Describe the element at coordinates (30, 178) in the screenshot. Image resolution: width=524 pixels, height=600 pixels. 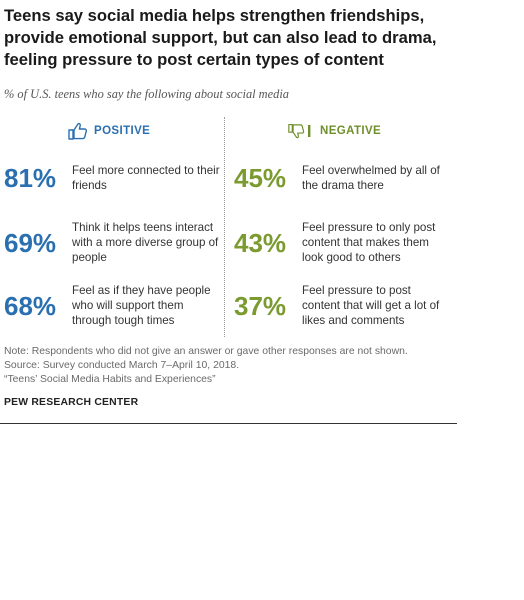
I see `stat-value: 81%` at that location.